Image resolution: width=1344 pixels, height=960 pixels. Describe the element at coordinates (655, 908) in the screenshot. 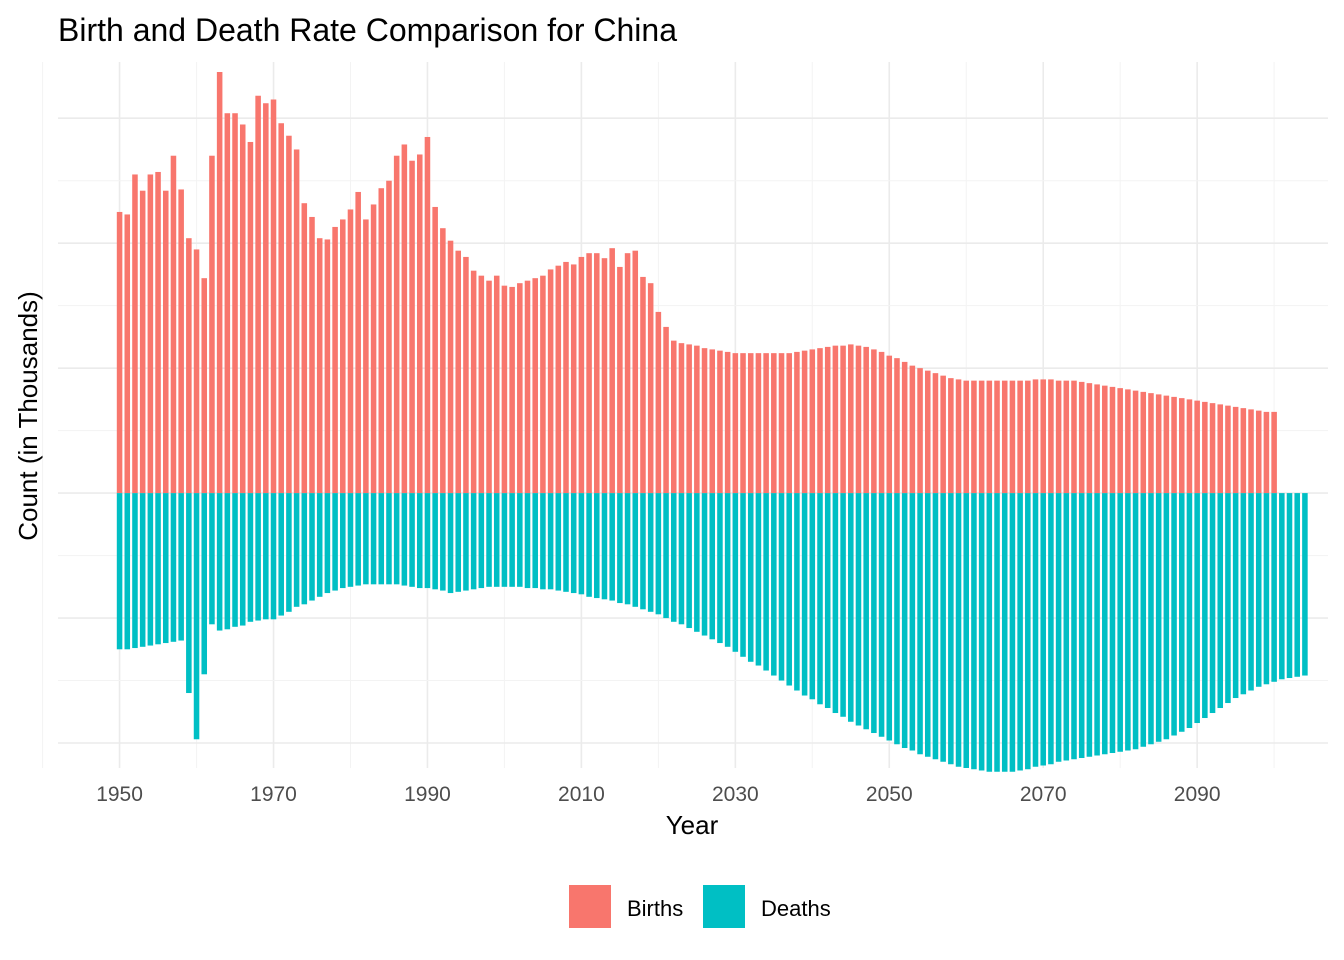

I see `legend-label-births: Births` at that location.